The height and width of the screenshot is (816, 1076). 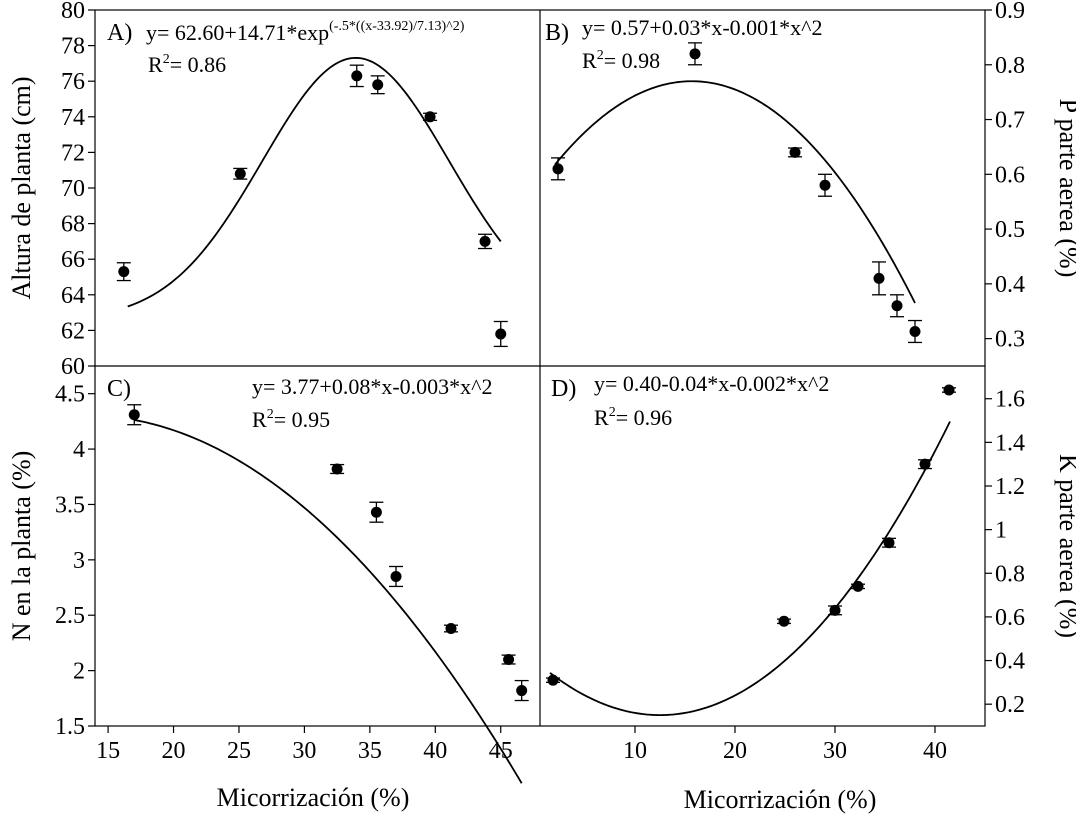 I want to click on panel-b-r2-sup: 2, so click(x=600, y=55).